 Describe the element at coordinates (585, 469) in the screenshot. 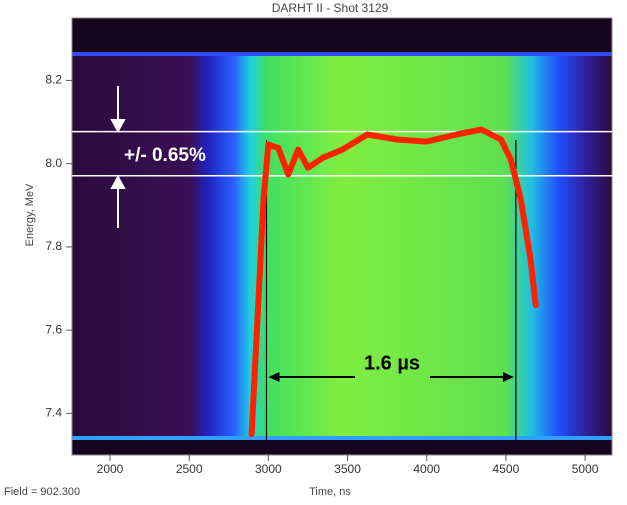

I see `x-tick-label: 5000` at that location.